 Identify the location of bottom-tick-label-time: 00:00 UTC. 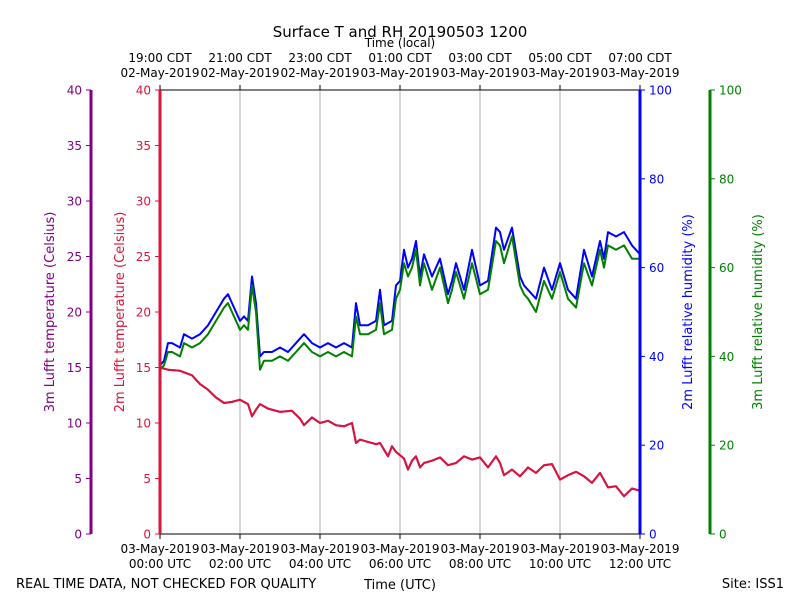
(160, 564).